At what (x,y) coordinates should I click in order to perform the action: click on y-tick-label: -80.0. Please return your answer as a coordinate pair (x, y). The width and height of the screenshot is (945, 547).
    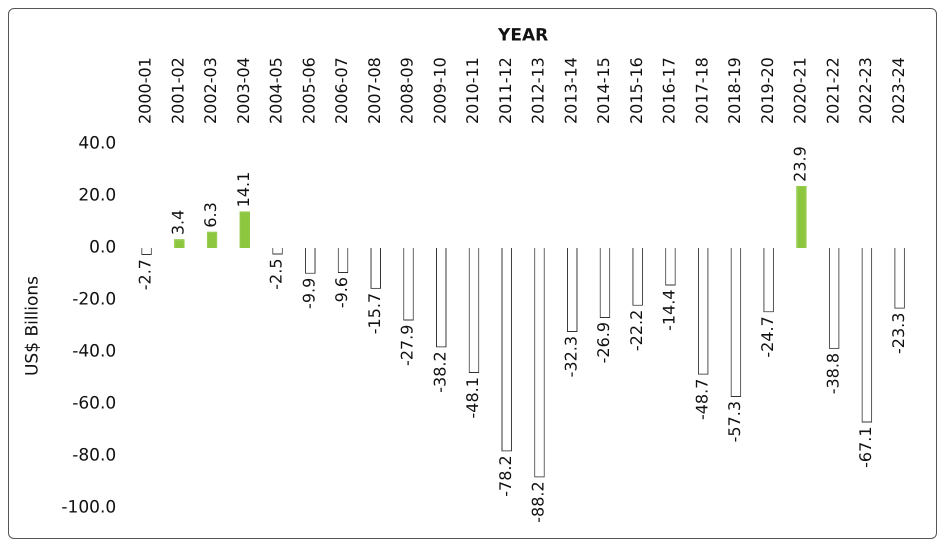
    Looking at the image, I should click on (94, 455).